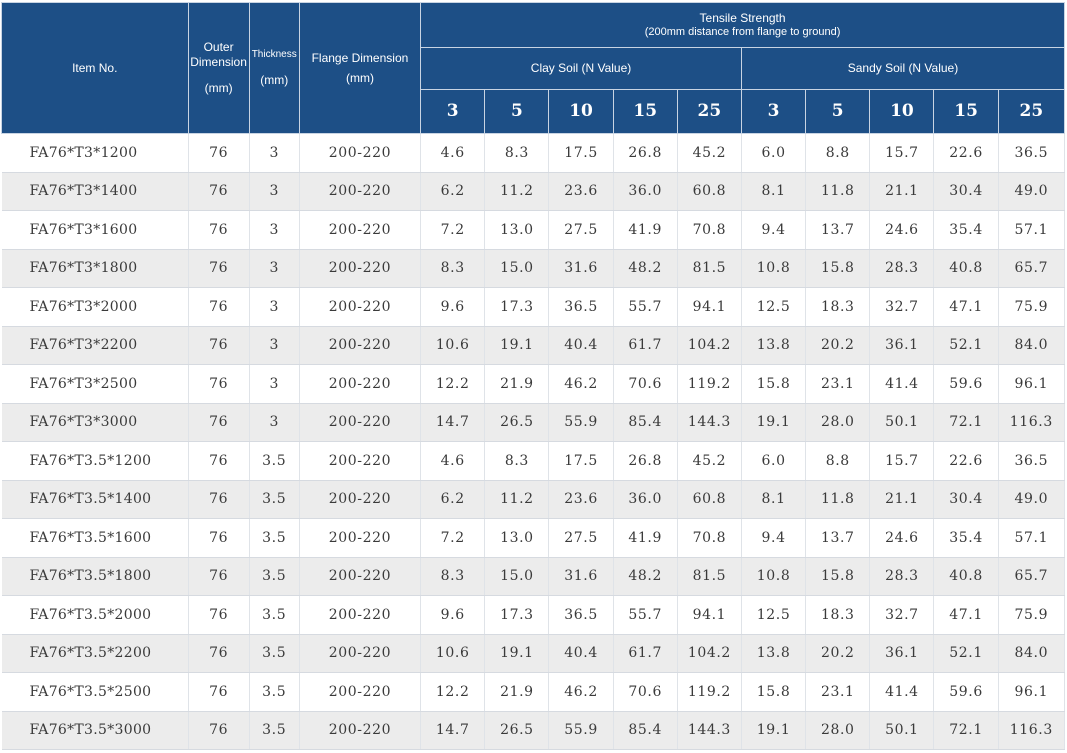  What do you see at coordinates (902, 230) in the screenshot?
I see `sandy-soil-value-cell: 24.6` at bounding box center [902, 230].